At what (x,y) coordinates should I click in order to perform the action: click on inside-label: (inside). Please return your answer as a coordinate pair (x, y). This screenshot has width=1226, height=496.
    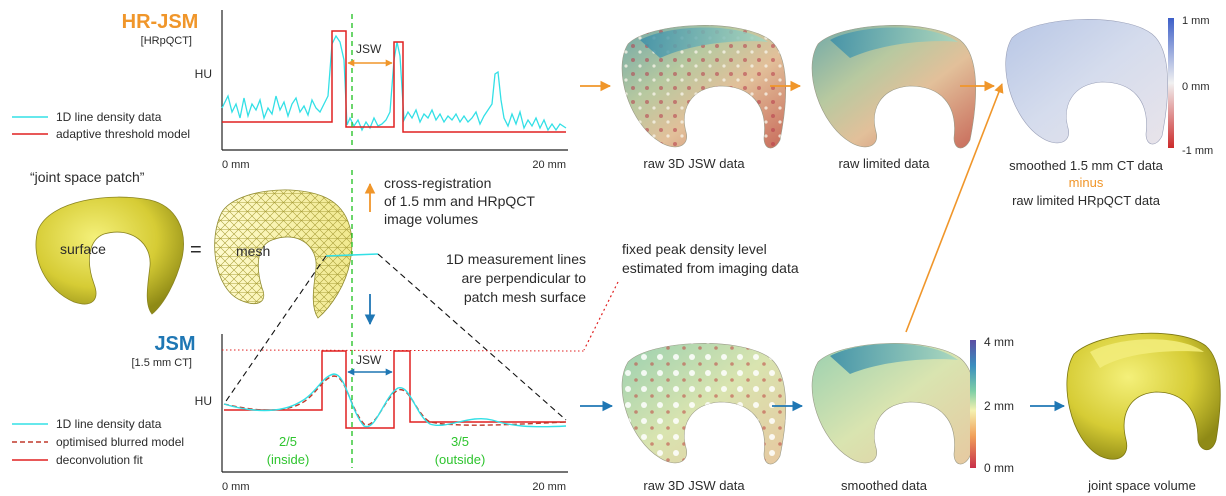
    Looking at the image, I should click on (288, 459).